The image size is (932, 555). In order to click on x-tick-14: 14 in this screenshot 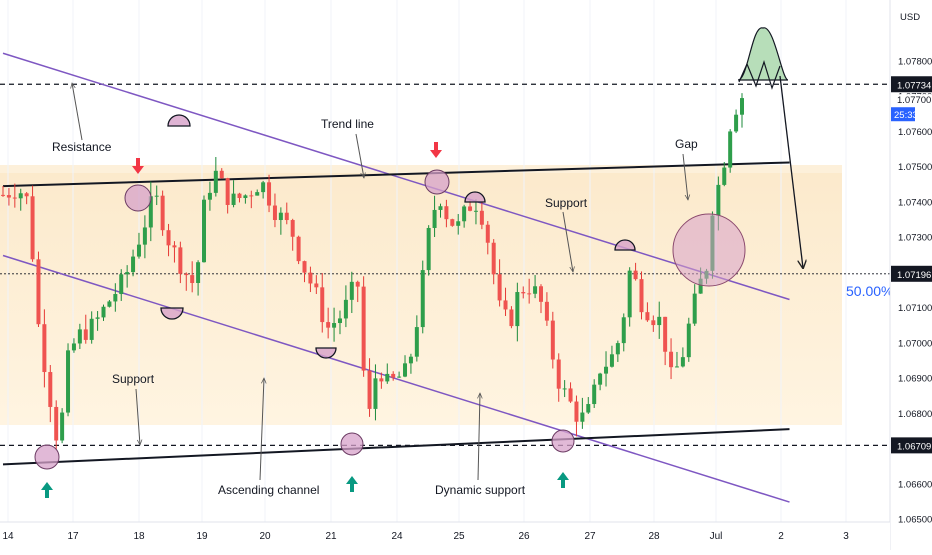, I will do `click(8, 536)`.